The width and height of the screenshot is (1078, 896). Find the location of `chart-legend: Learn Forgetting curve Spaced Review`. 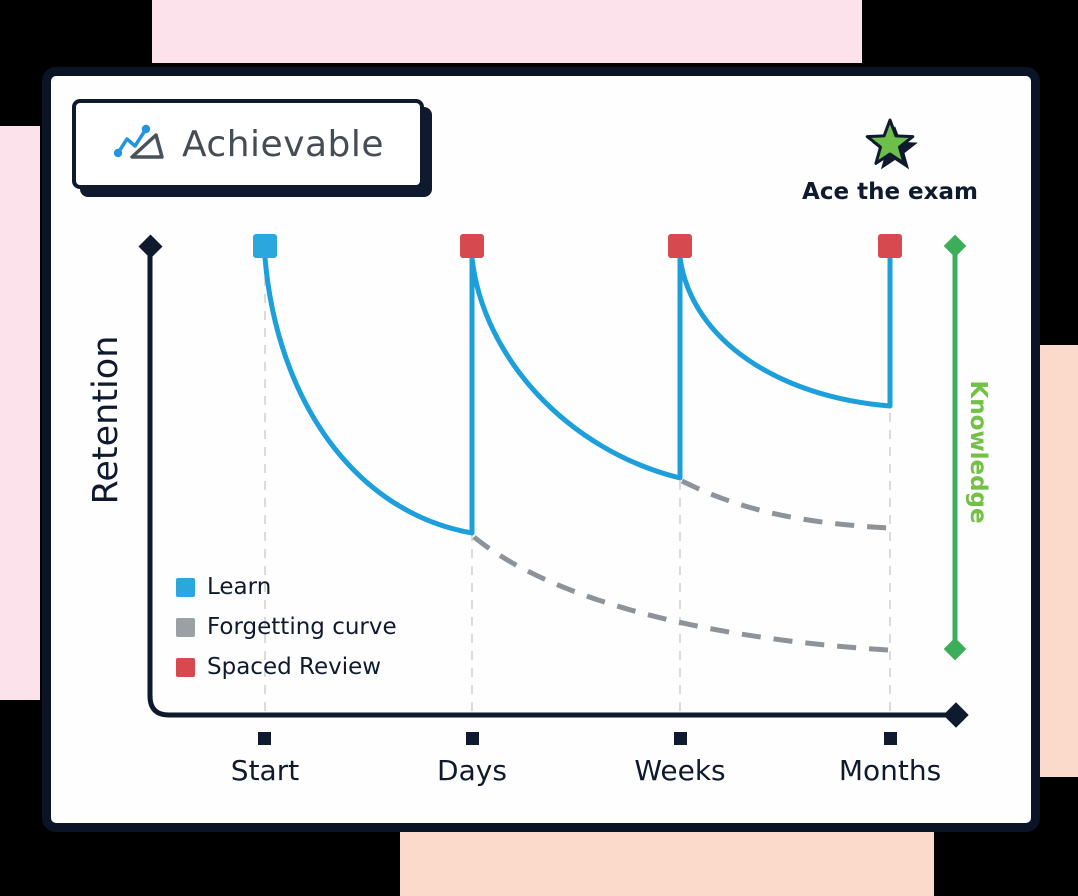

chart-legend: Learn Forgetting curve Spaced Review is located at coordinates (286, 627).